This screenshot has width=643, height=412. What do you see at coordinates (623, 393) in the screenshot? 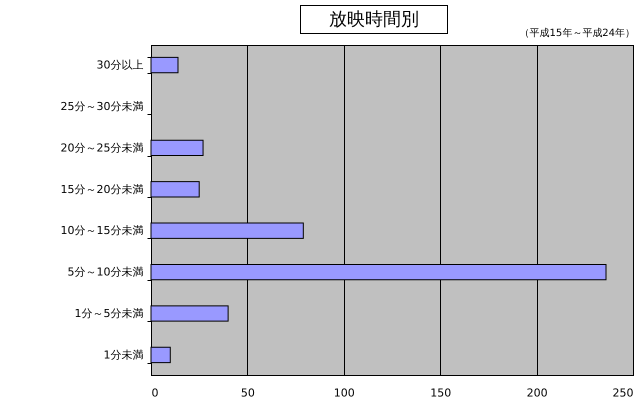
I see `x-tick-label: 250` at bounding box center [623, 393].